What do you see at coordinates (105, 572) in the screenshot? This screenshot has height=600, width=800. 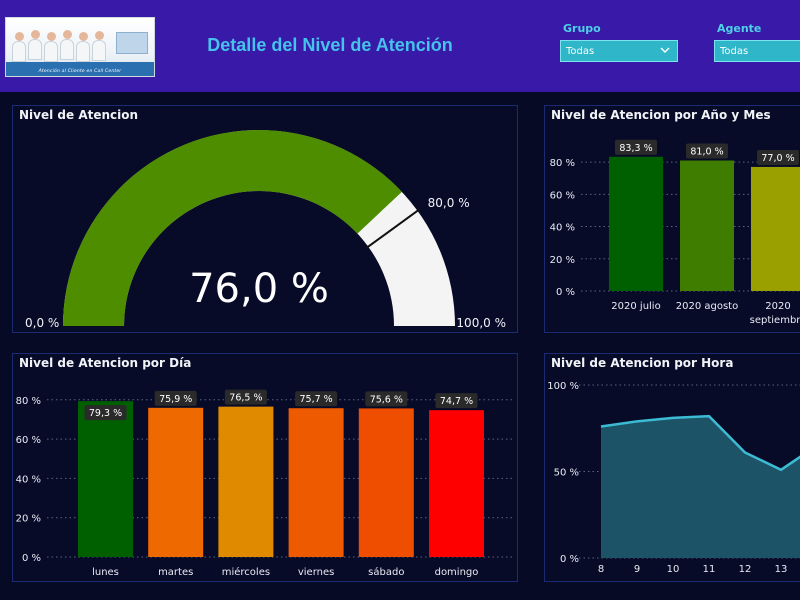 I see `x-tick-label: lunes` at bounding box center [105, 572].